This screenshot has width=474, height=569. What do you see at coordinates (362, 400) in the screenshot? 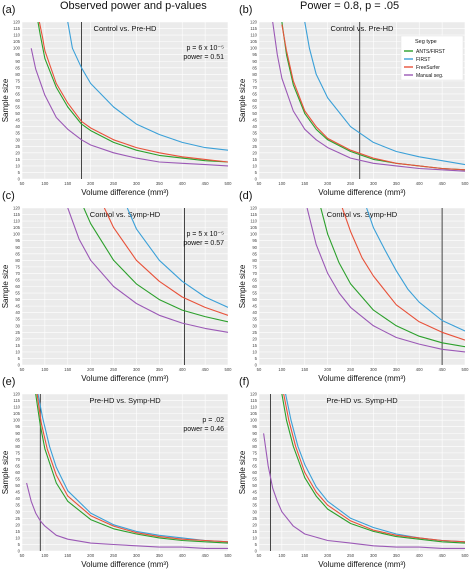
I see `panel-title: Pre-HD vs. Symp-HD` at bounding box center [362, 400].